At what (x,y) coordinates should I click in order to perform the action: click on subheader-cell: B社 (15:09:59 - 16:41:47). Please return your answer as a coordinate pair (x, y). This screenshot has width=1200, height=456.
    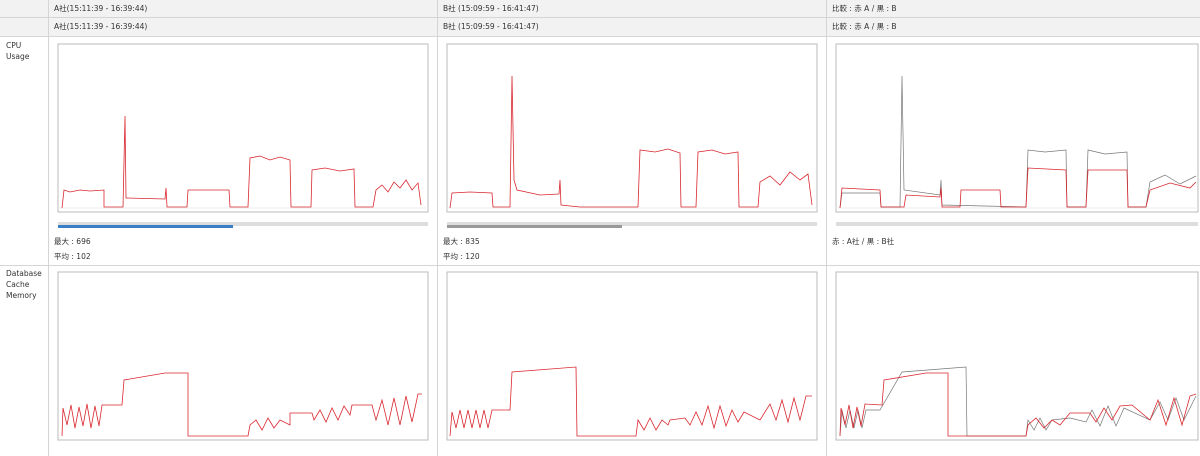
    Looking at the image, I should click on (491, 26).